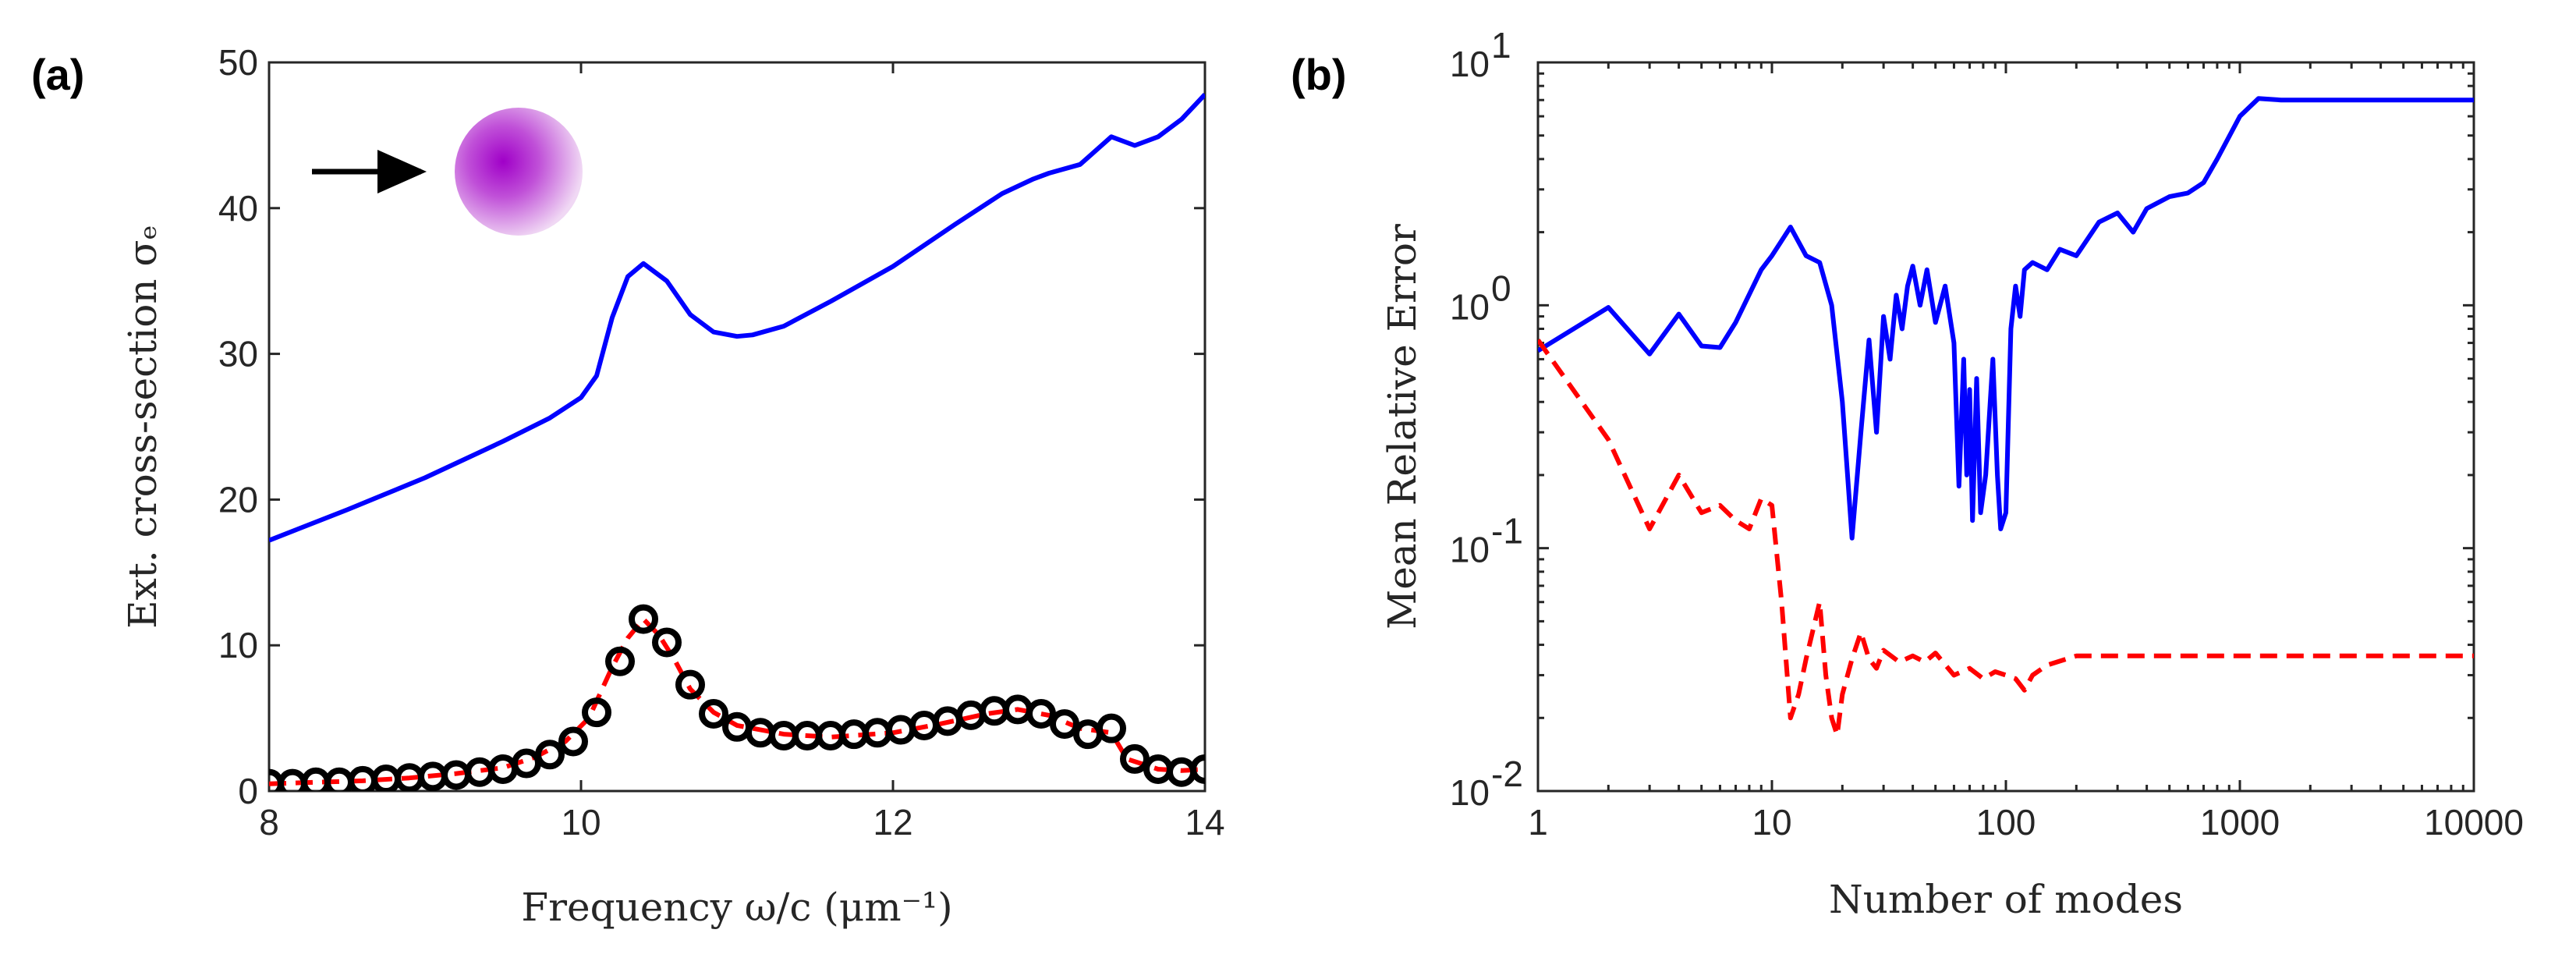  I want to click on x-tick-label: 12, so click(893, 822).